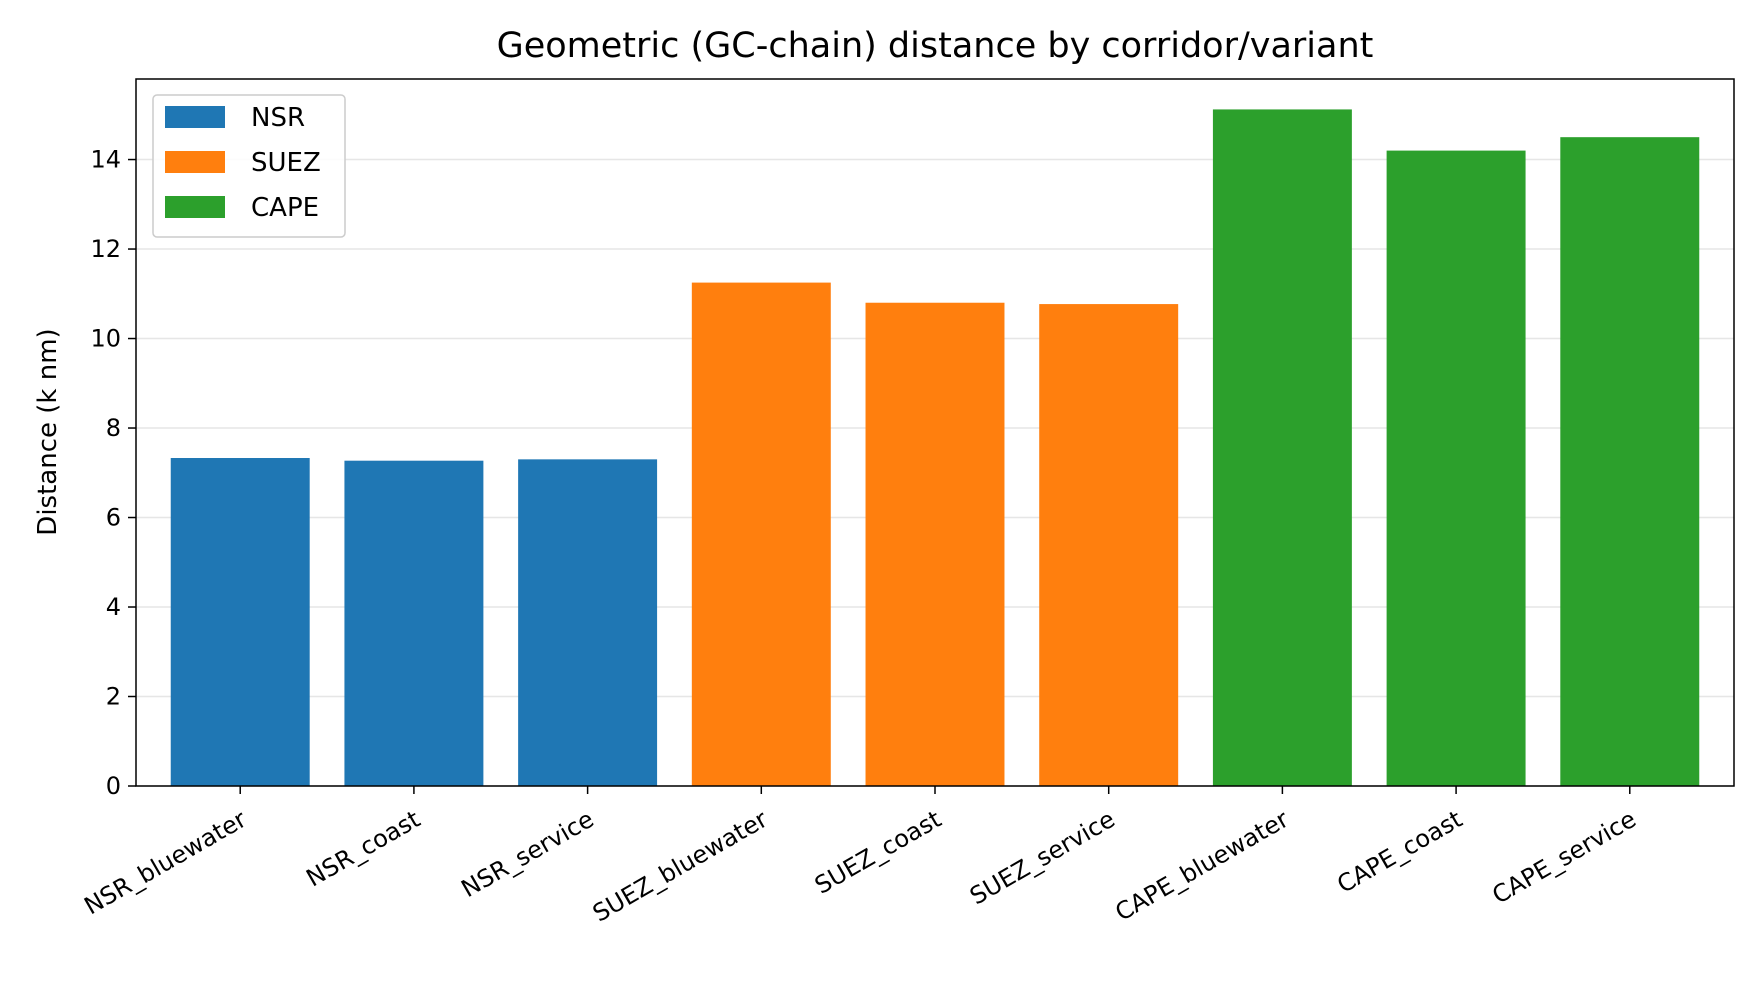 The image size is (1760, 990). What do you see at coordinates (1109, 545) in the screenshot?
I see `bar-suez-service` at bounding box center [1109, 545].